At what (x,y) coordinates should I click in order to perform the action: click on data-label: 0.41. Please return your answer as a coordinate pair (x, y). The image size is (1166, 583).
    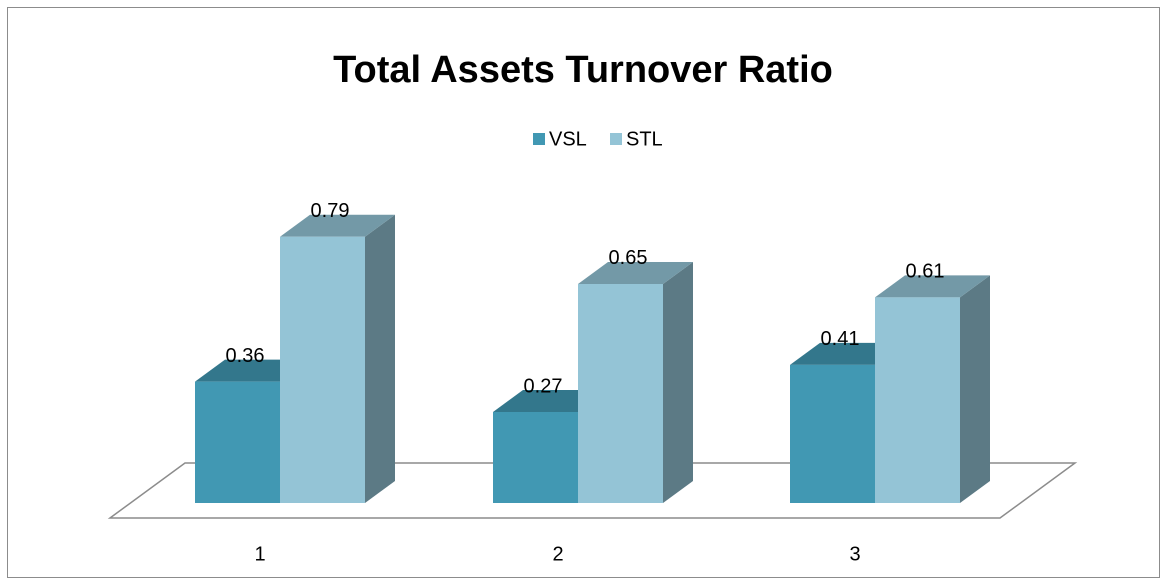
    Looking at the image, I should click on (840, 339).